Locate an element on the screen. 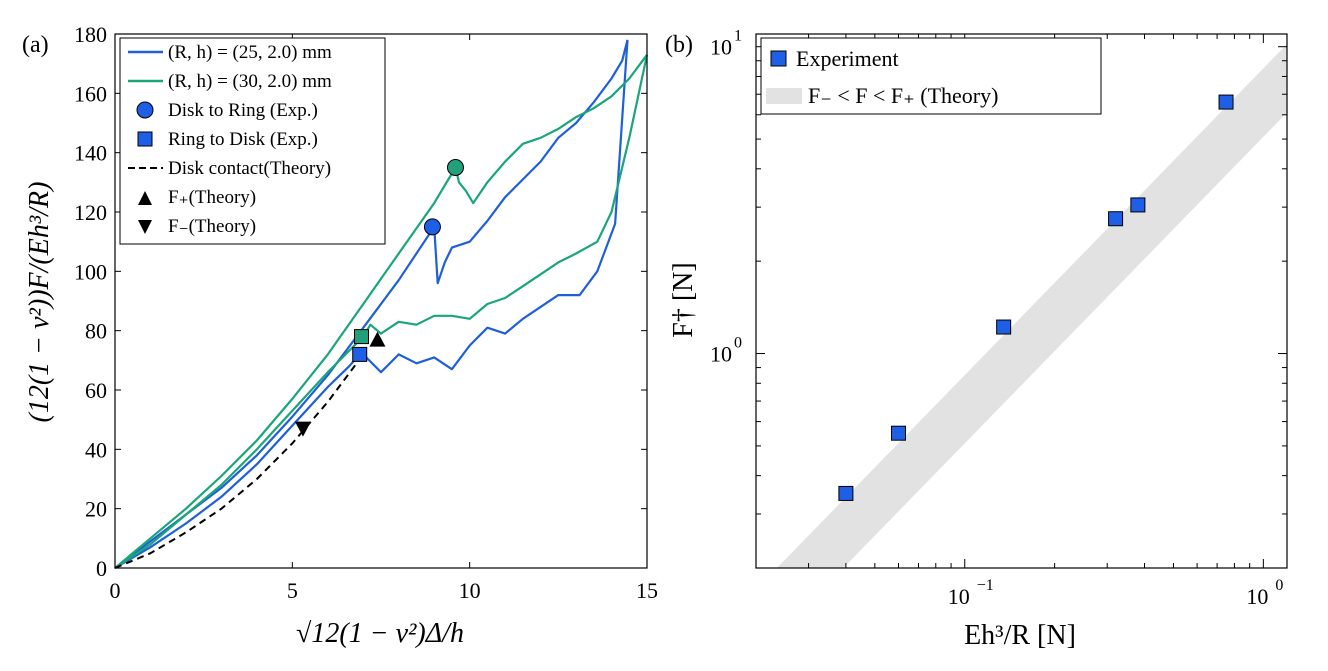 The width and height of the screenshot is (1328, 671). panel-a-ytick-label: 80 is located at coordinates (96, 331).